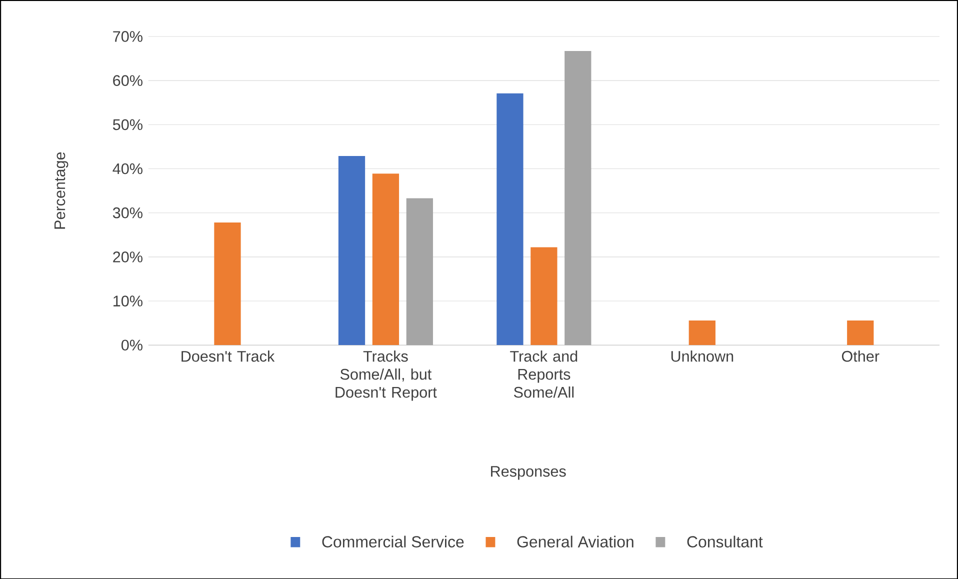  Describe the element at coordinates (128, 300) in the screenshot. I see `y-tick-label: 10%` at that location.